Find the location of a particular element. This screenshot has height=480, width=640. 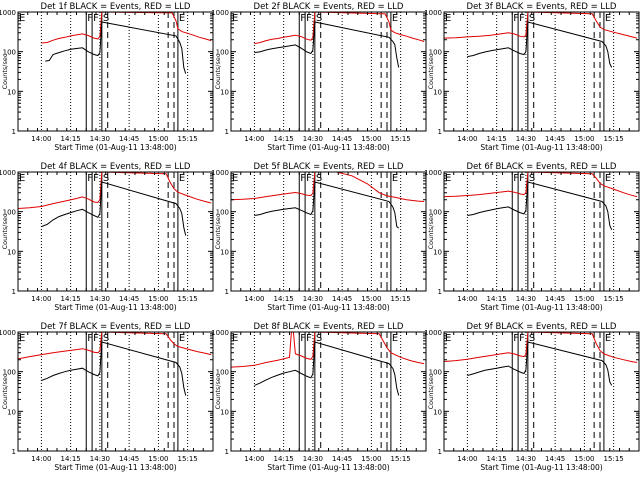

panel-title: Det 6f BLACK = Events, RED = LLD is located at coordinates (542, 167).